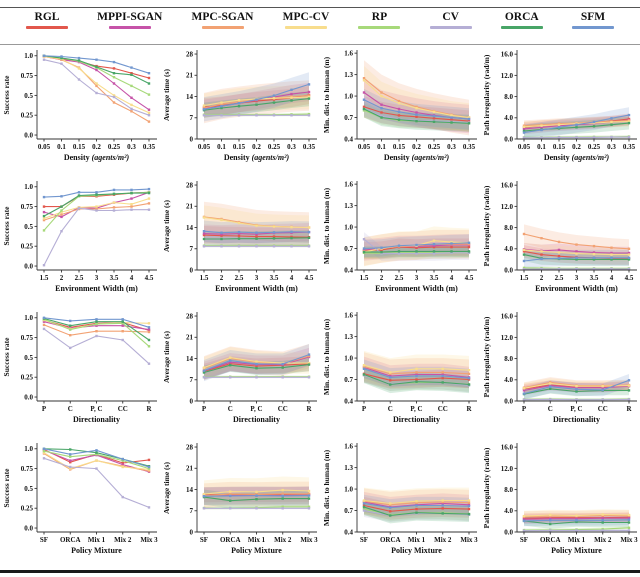 The image size is (640, 577). Describe the element at coordinates (550, 540) in the screenshot. I see `x-tick-label: ORCA` at that location.